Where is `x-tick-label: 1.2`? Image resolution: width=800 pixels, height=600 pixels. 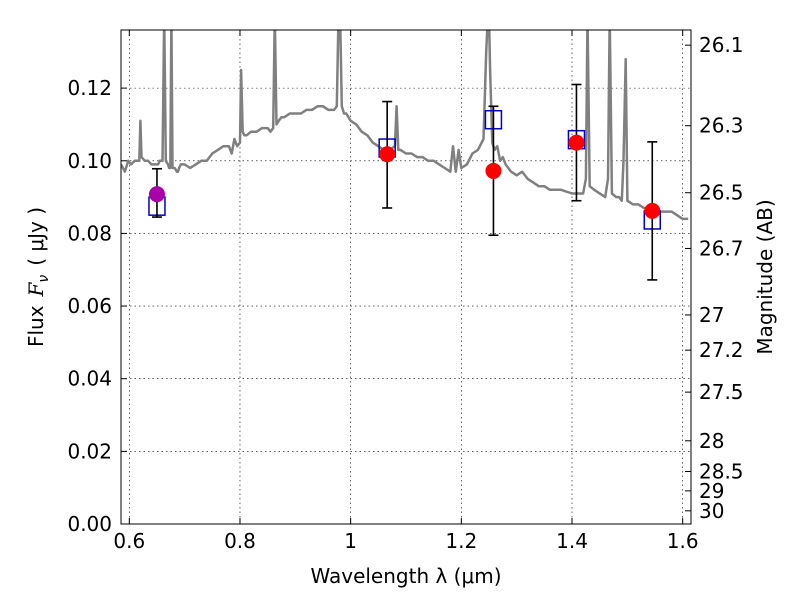 x-tick-label: 1.2 is located at coordinates (461, 541).